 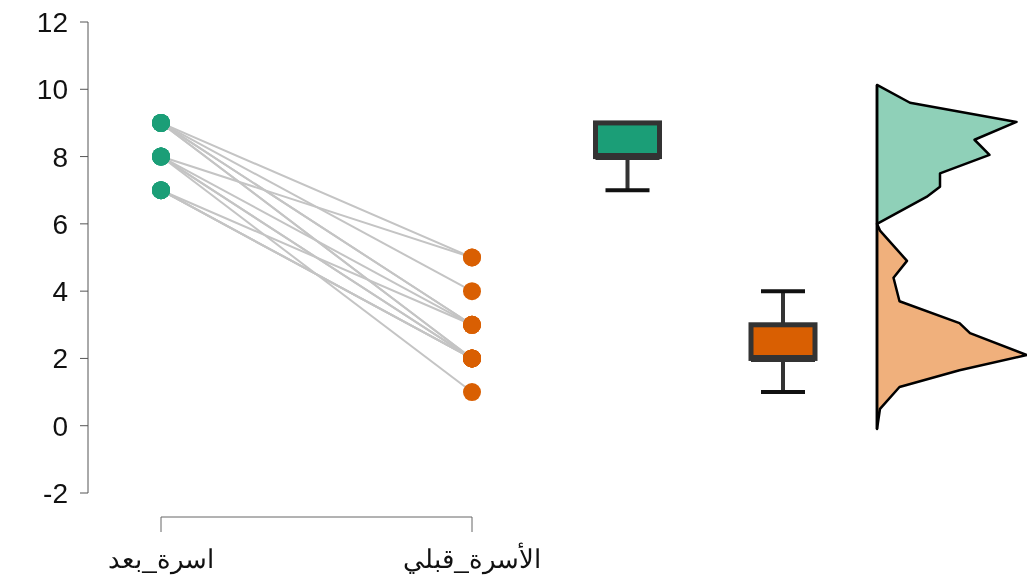 What do you see at coordinates (52, 22) in the screenshot?
I see `y-tick-label: 12` at bounding box center [52, 22].